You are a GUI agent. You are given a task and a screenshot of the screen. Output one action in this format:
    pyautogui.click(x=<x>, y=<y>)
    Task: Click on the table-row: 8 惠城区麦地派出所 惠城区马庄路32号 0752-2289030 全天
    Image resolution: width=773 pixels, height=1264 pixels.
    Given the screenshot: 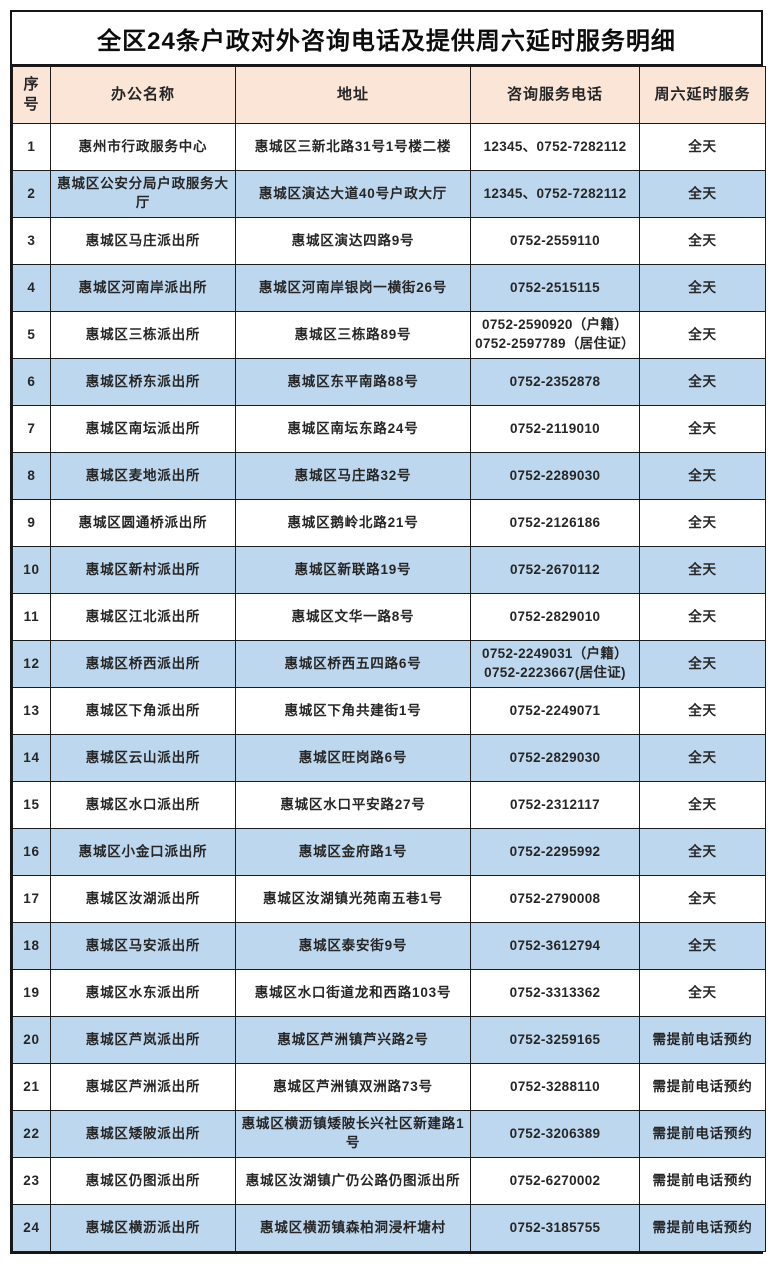 What is the action you would take?
    pyautogui.click(x=389, y=476)
    